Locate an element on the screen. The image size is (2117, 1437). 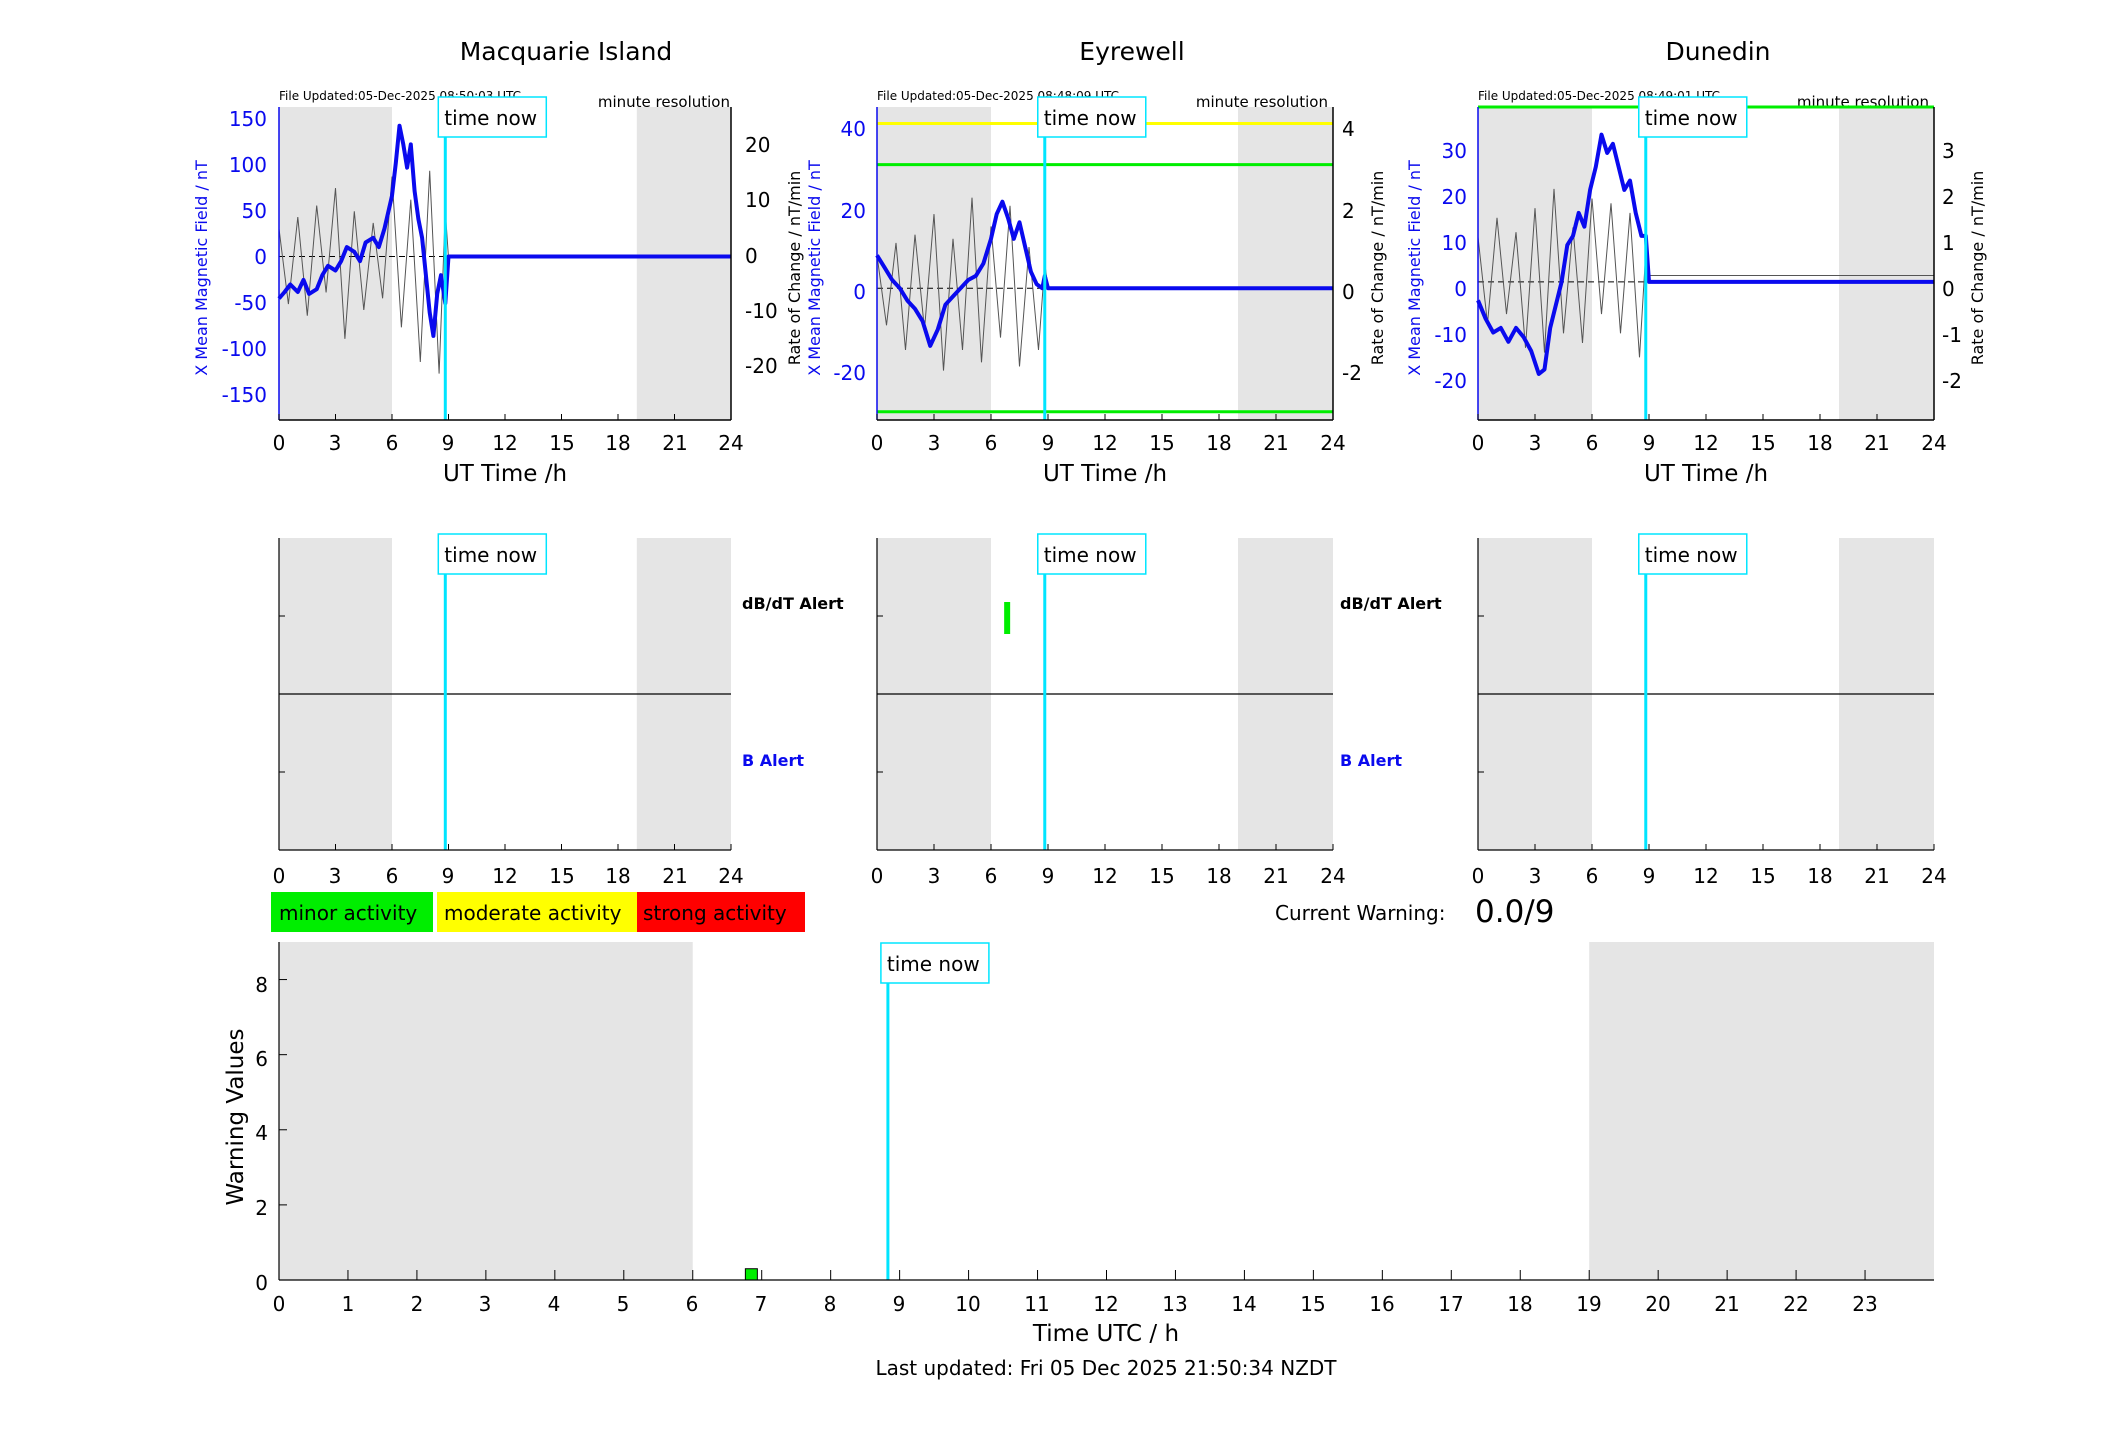
ytick-label-right: 2 is located at coordinates (1948, 197).